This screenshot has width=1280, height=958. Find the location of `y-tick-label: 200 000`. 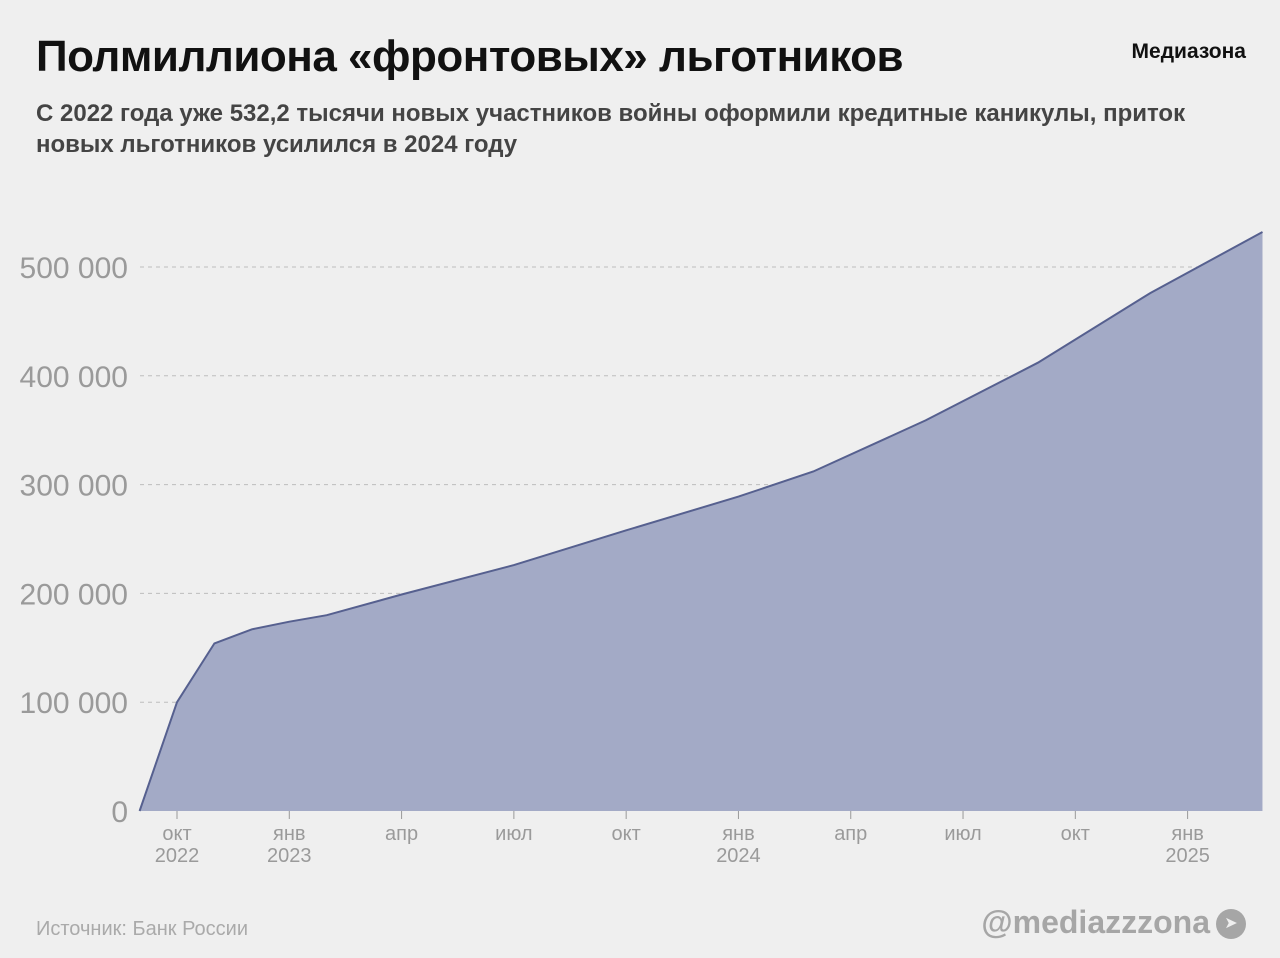

y-tick-label: 200 000 is located at coordinates (74, 594).